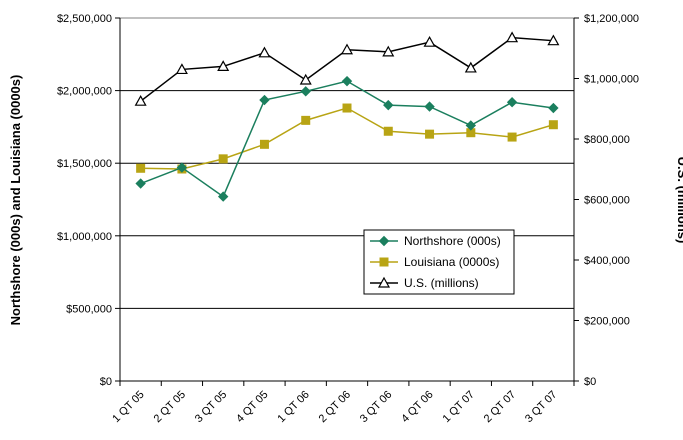 This screenshot has width=683, height=440. Describe the element at coordinates (417, 407) in the screenshot. I see `x-tick-label: 4 QT 06` at that location.